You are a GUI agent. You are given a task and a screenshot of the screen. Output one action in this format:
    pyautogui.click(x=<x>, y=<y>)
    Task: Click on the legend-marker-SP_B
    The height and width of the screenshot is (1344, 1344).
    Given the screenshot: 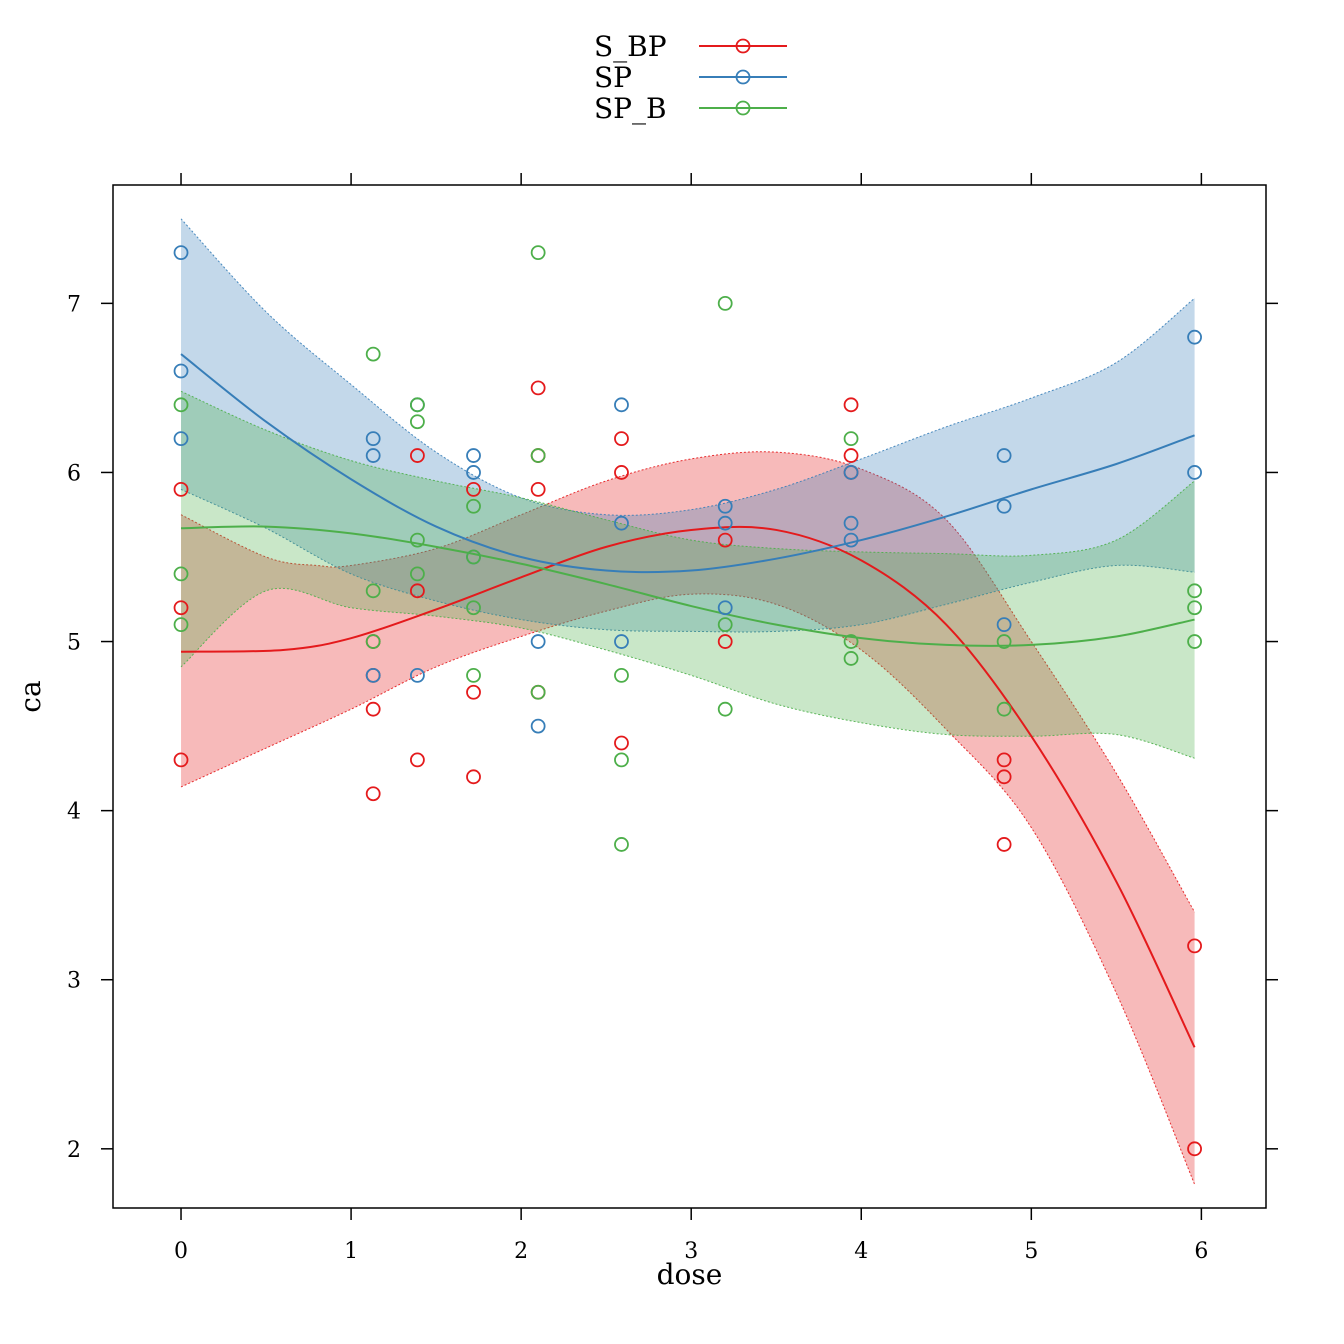 What is the action you would take?
    pyautogui.click(x=743, y=108)
    